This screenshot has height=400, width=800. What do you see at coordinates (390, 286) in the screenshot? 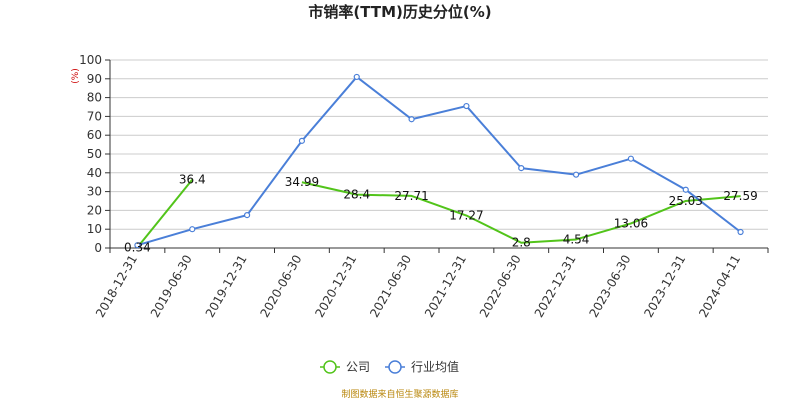
I see `x-tick-label: 2021-06-30` at bounding box center [390, 286].